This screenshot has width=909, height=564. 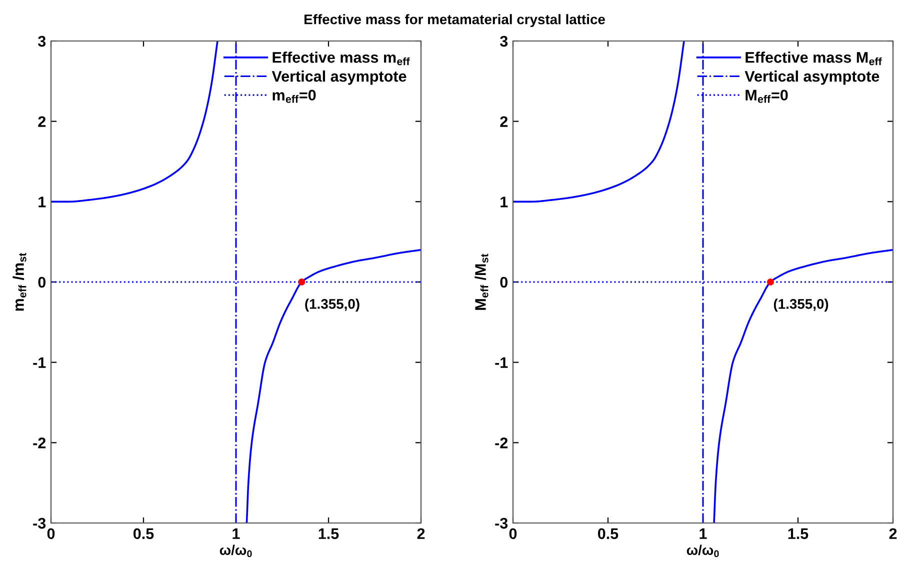 What do you see at coordinates (294, 96) in the screenshot?
I see `legend-label: m$_{eff}$=0` at bounding box center [294, 96].